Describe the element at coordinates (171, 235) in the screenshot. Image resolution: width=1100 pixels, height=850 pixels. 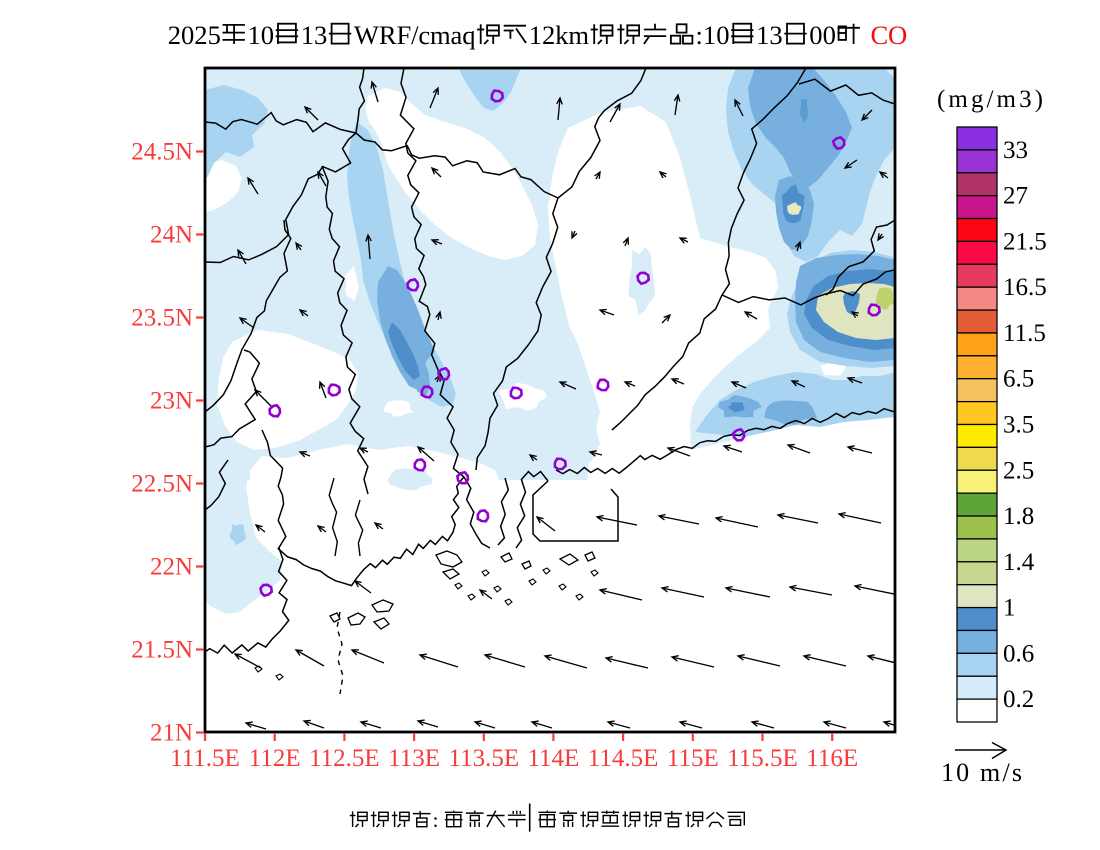
I see `svg-text: 24N` at that location.